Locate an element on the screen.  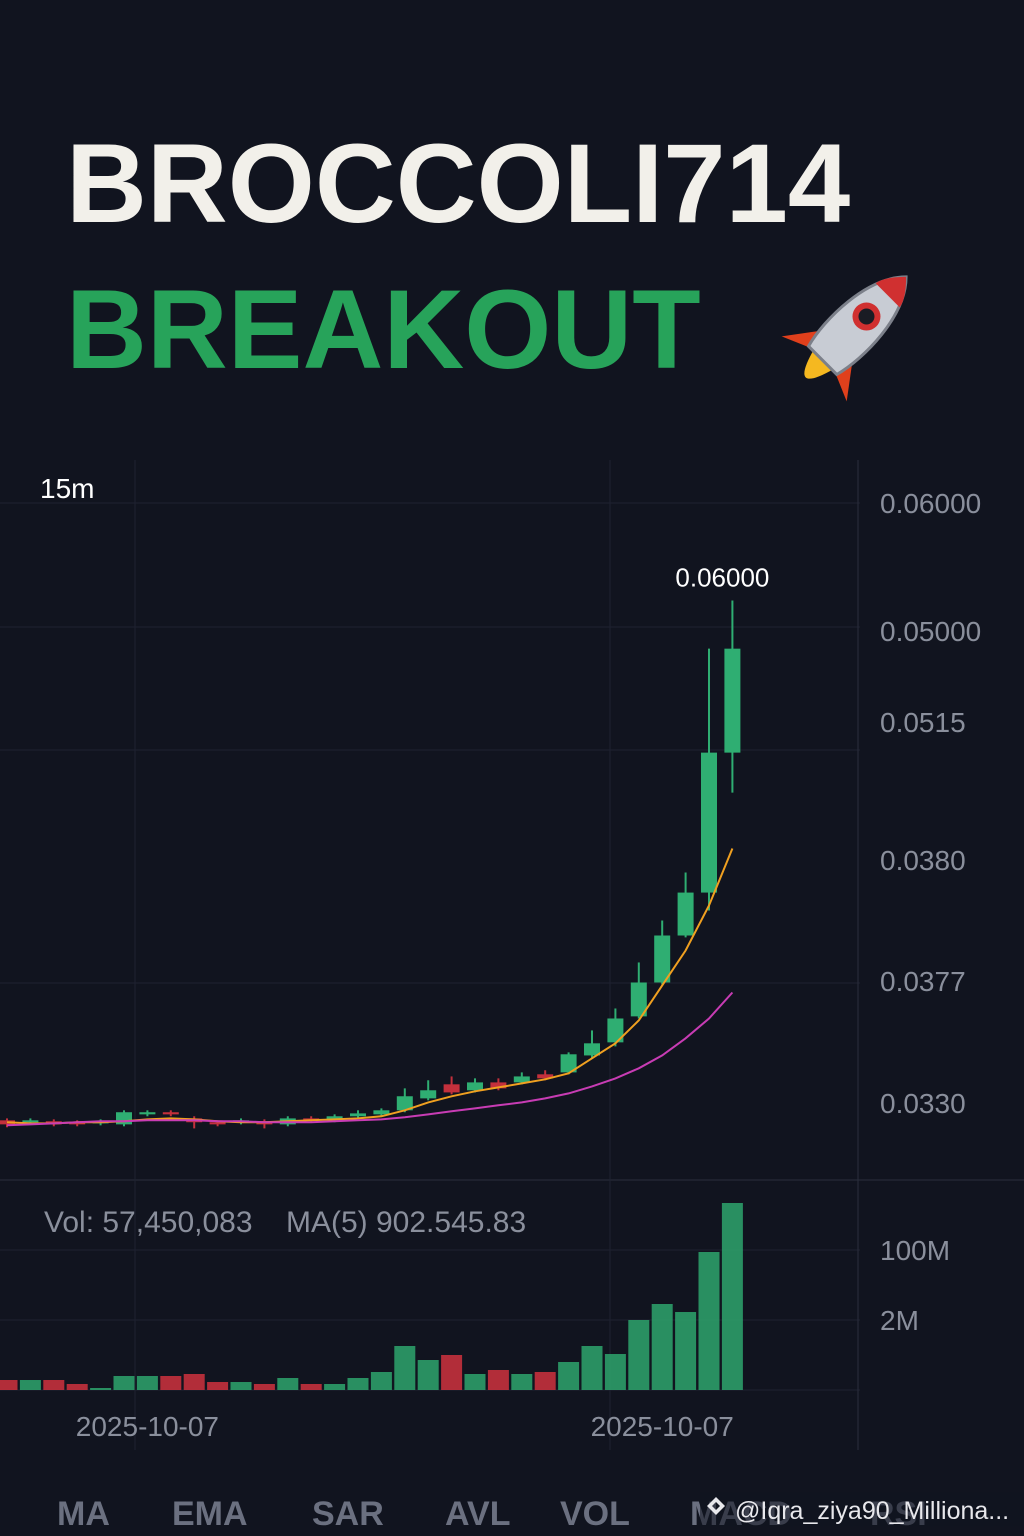
y-axis-label: 0.0515 is located at coordinates (923, 722).